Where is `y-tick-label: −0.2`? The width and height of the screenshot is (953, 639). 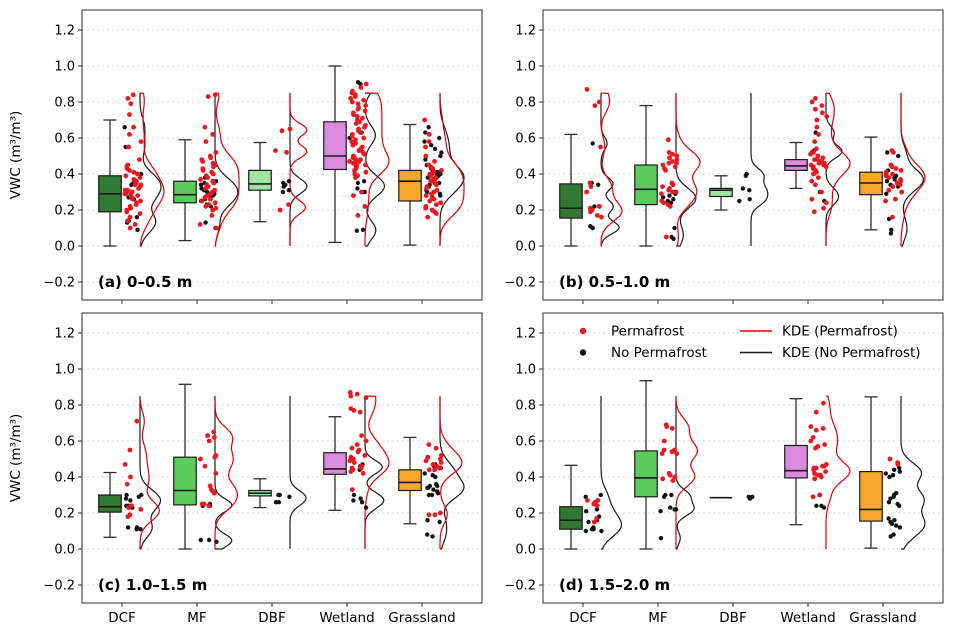 y-tick-label: −0.2 is located at coordinates (59, 282).